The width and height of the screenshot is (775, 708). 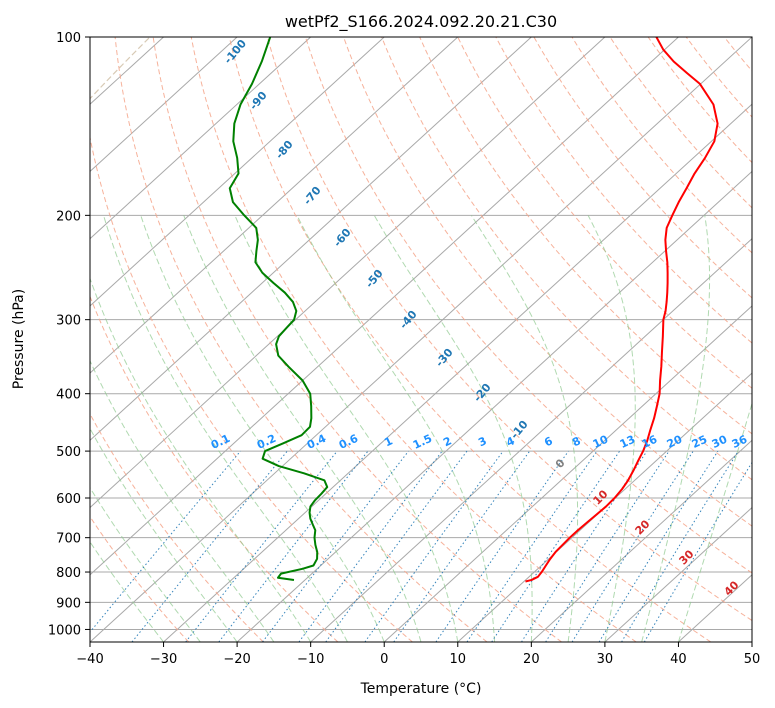 I want to click on x-axis-label: Temperature (°C), so click(x=421, y=689).